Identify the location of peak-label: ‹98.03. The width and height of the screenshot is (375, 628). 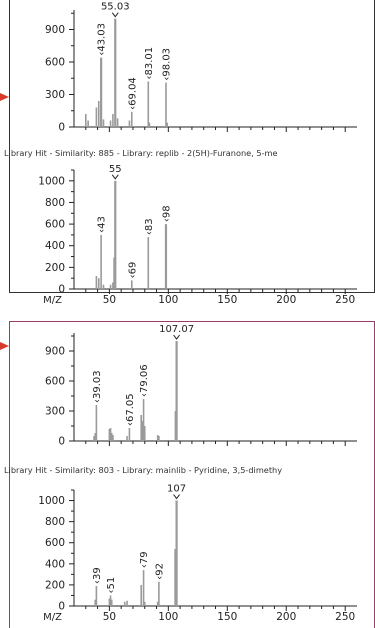
(166, 64).